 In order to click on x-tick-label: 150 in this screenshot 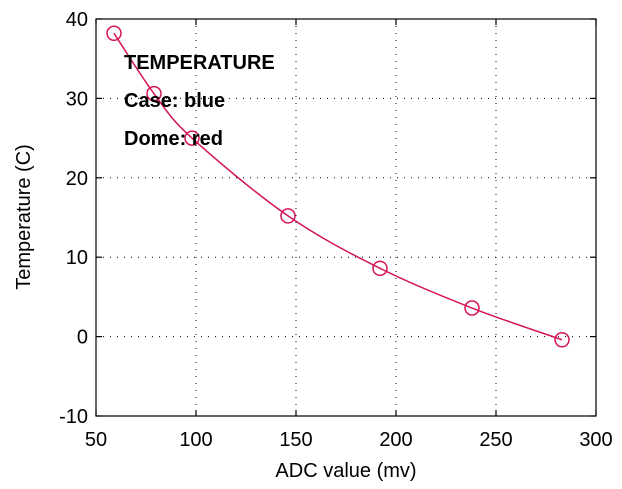, I will do `click(295, 440)`.